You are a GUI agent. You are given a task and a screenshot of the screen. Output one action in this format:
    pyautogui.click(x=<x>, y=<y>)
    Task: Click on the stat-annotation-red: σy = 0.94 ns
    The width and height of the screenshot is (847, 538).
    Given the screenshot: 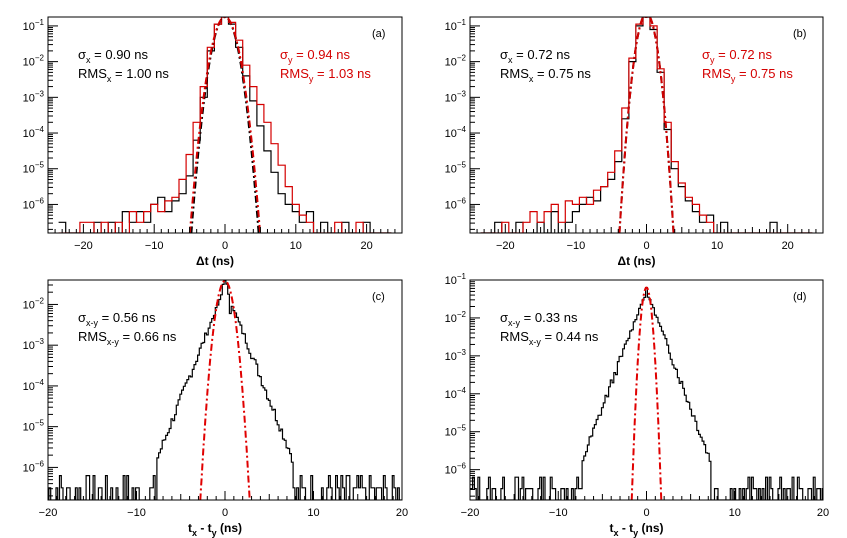 What is the action you would take?
    pyautogui.click(x=315, y=56)
    